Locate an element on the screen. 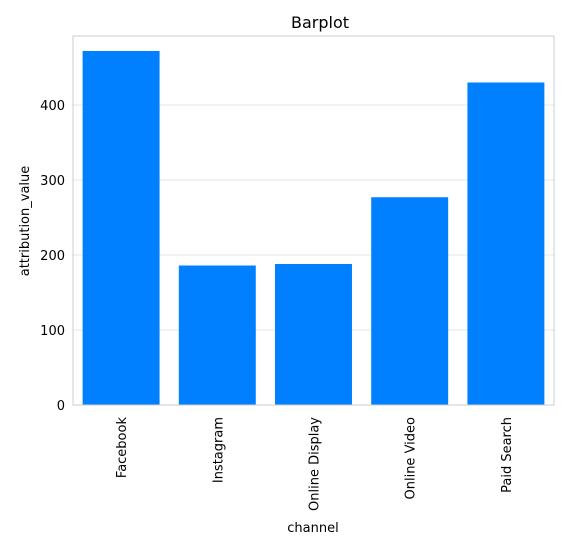 This screenshot has width=587, height=537. x-tick-label: Online Video is located at coordinates (411, 458).